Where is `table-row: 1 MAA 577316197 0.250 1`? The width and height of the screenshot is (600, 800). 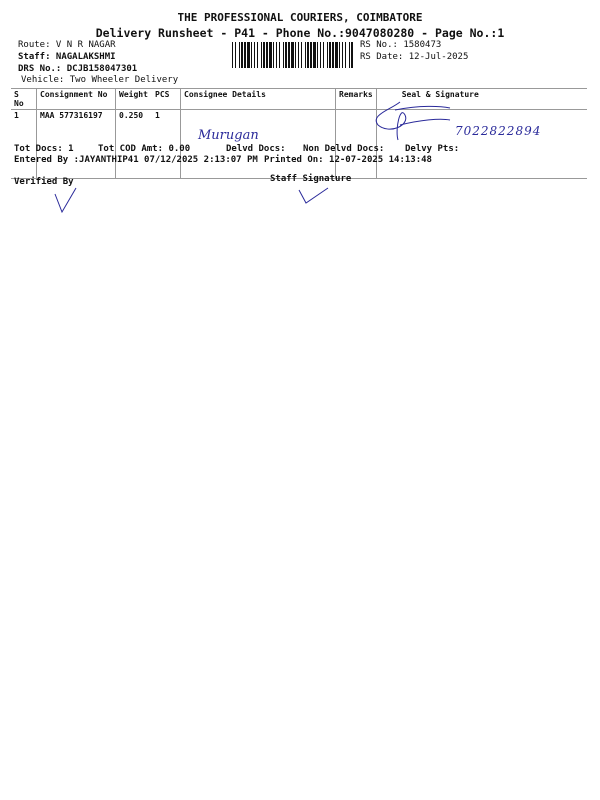 table-row: 1 MAA 577316197 0.250 1 is located at coordinates (299, 144).